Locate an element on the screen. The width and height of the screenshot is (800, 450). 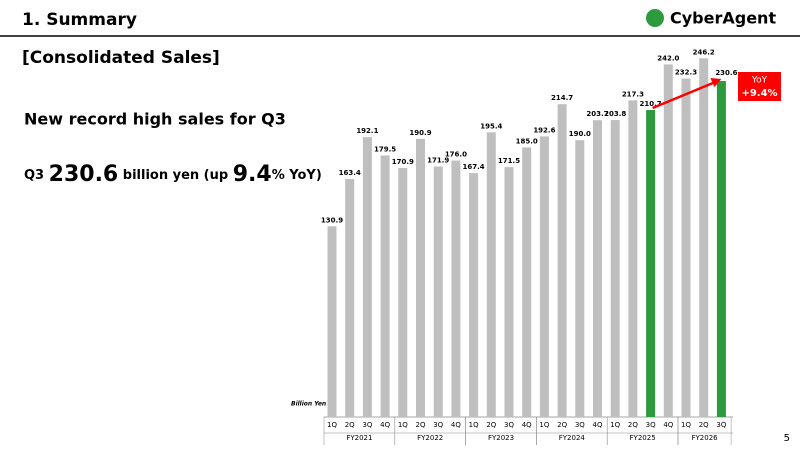
summary-amount: 230.6 is located at coordinates (84, 174).